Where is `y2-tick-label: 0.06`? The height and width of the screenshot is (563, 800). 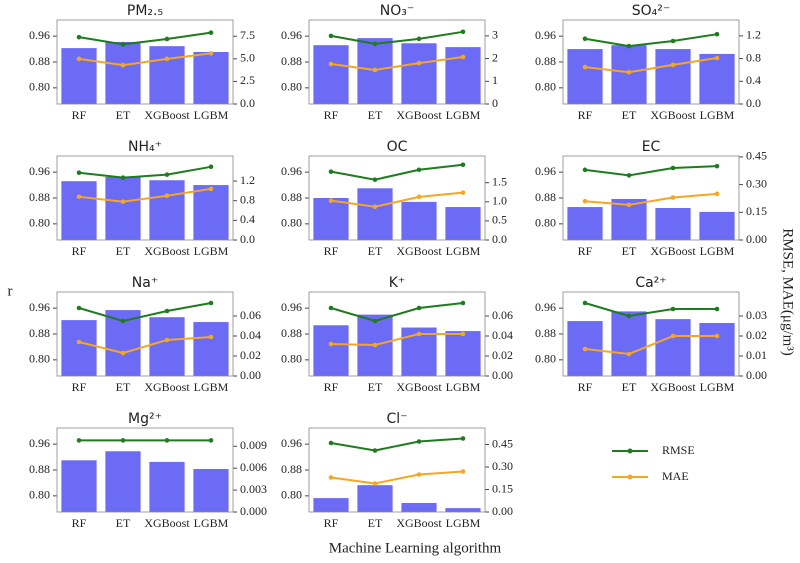 y2-tick-label: 0.06 is located at coordinates (250, 315).